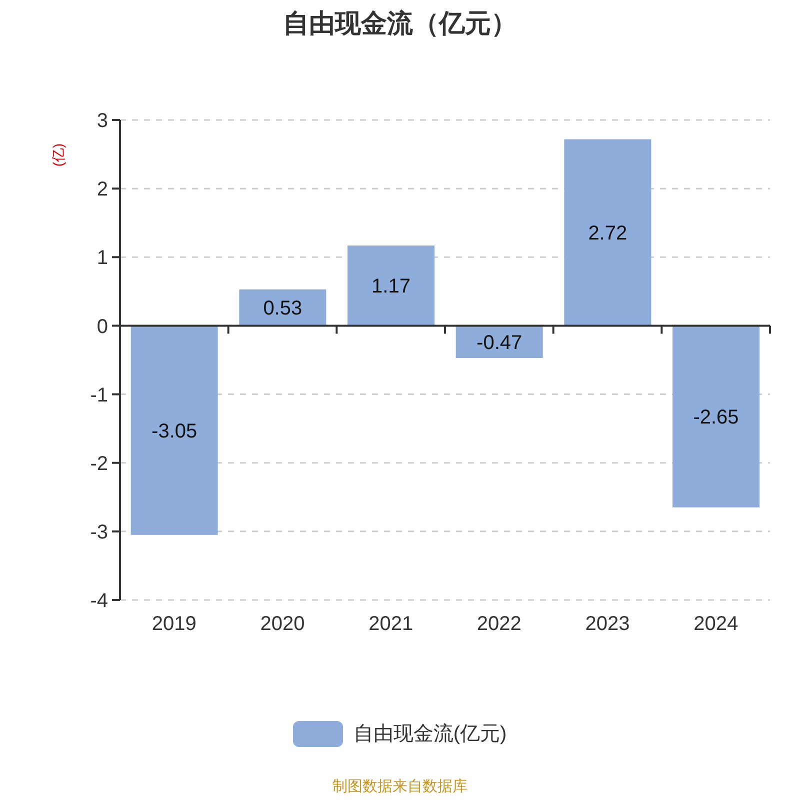 The width and height of the screenshot is (800, 800). What do you see at coordinates (716, 624) in the screenshot?
I see `x-tick-label: 2024` at bounding box center [716, 624].